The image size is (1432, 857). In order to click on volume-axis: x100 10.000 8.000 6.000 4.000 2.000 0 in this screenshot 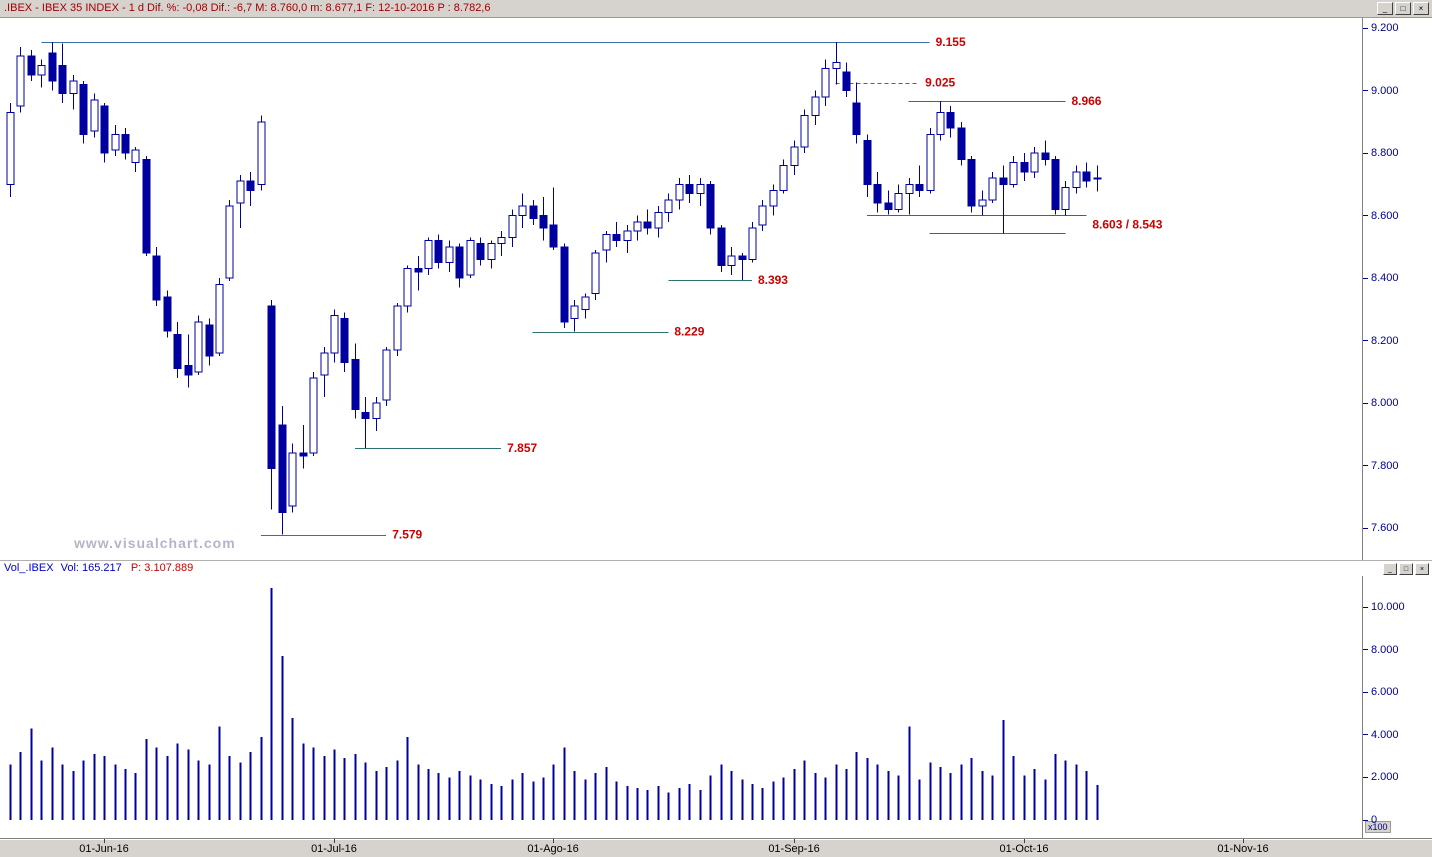, I will do `click(1397, 707)`.